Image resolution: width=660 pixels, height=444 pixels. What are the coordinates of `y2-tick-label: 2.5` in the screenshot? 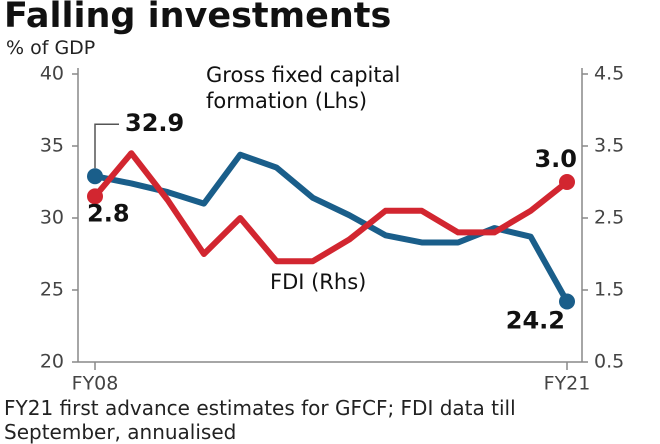 It's located at (609, 218).